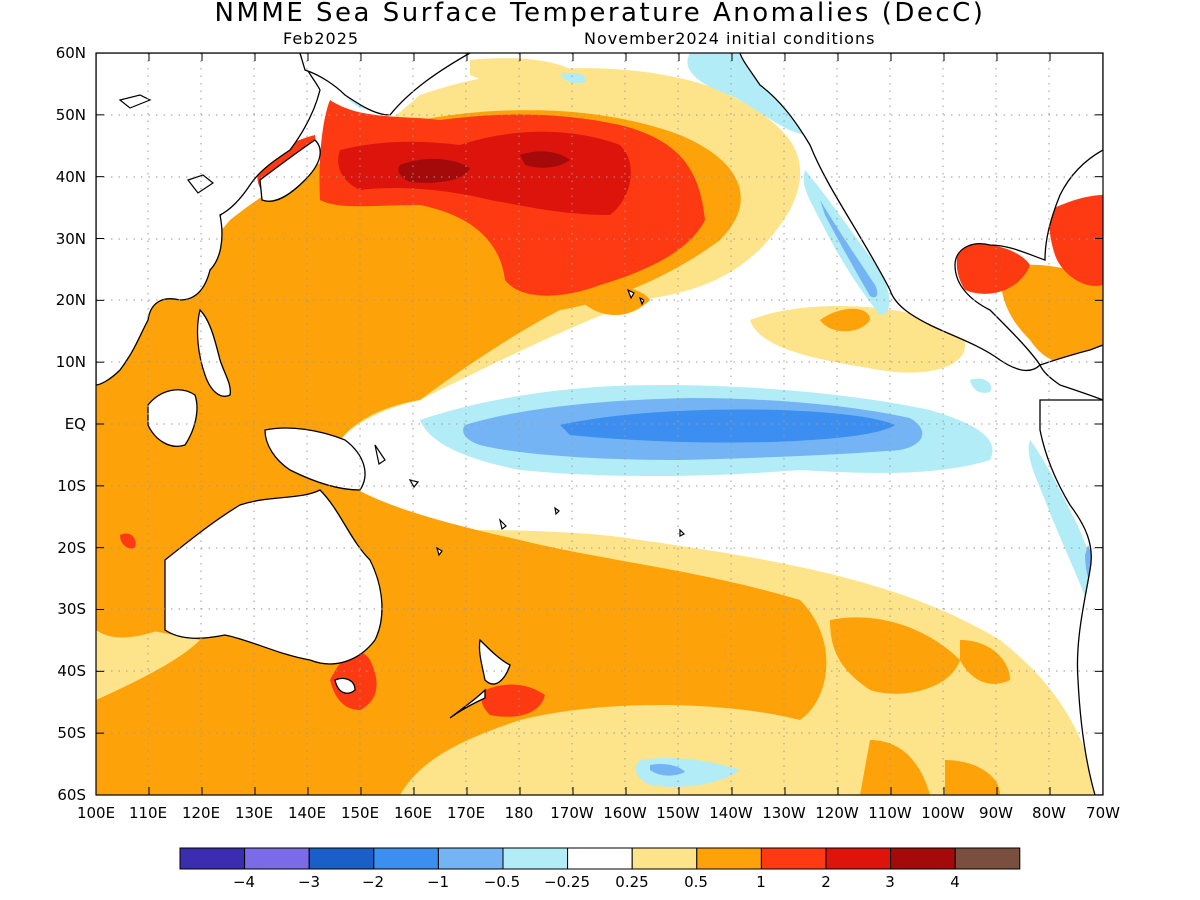 This screenshot has width=1200, height=900. I want to click on lon-label: 160W, so click(625, 813).